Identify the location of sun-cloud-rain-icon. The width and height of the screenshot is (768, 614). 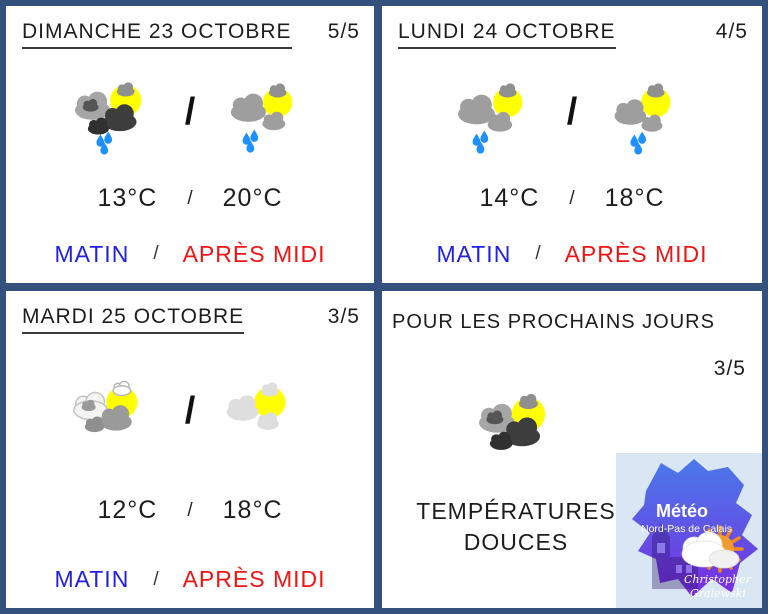
(647, 117).